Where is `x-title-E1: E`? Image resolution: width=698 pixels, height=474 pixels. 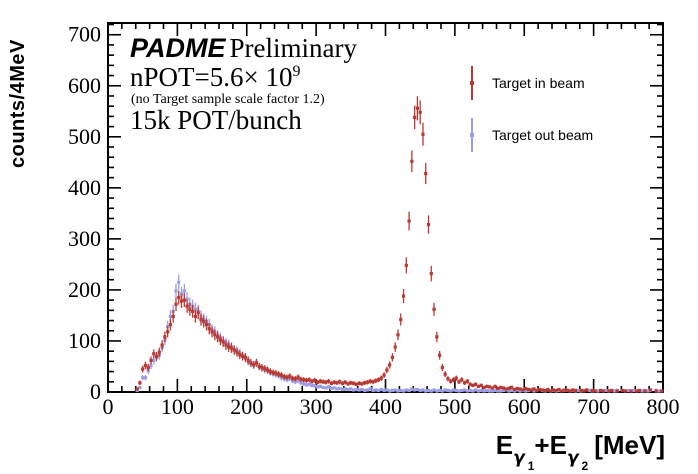 x-title-E1: E is located at coordinates (504, 445).